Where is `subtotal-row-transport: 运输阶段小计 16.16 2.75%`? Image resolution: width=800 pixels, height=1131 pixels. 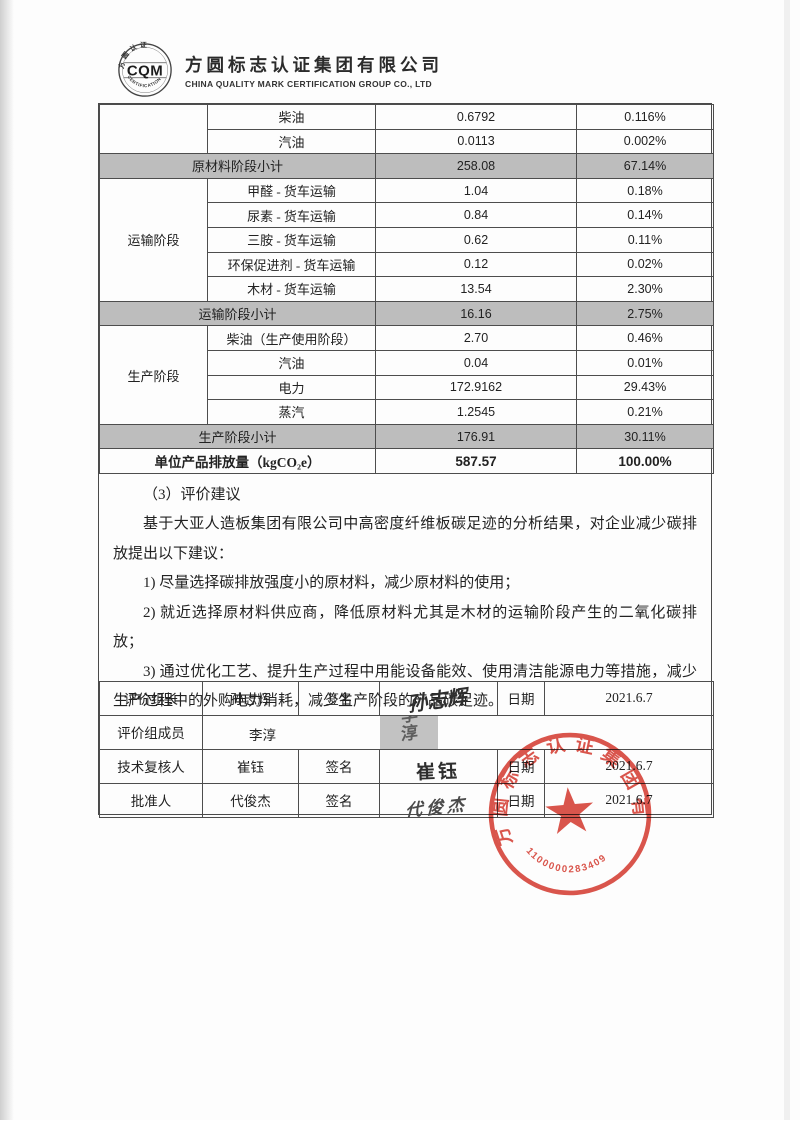
subtotal-row-transport: 运输阶段小计 16.16 2.75% is located at coordinates (406, 313).